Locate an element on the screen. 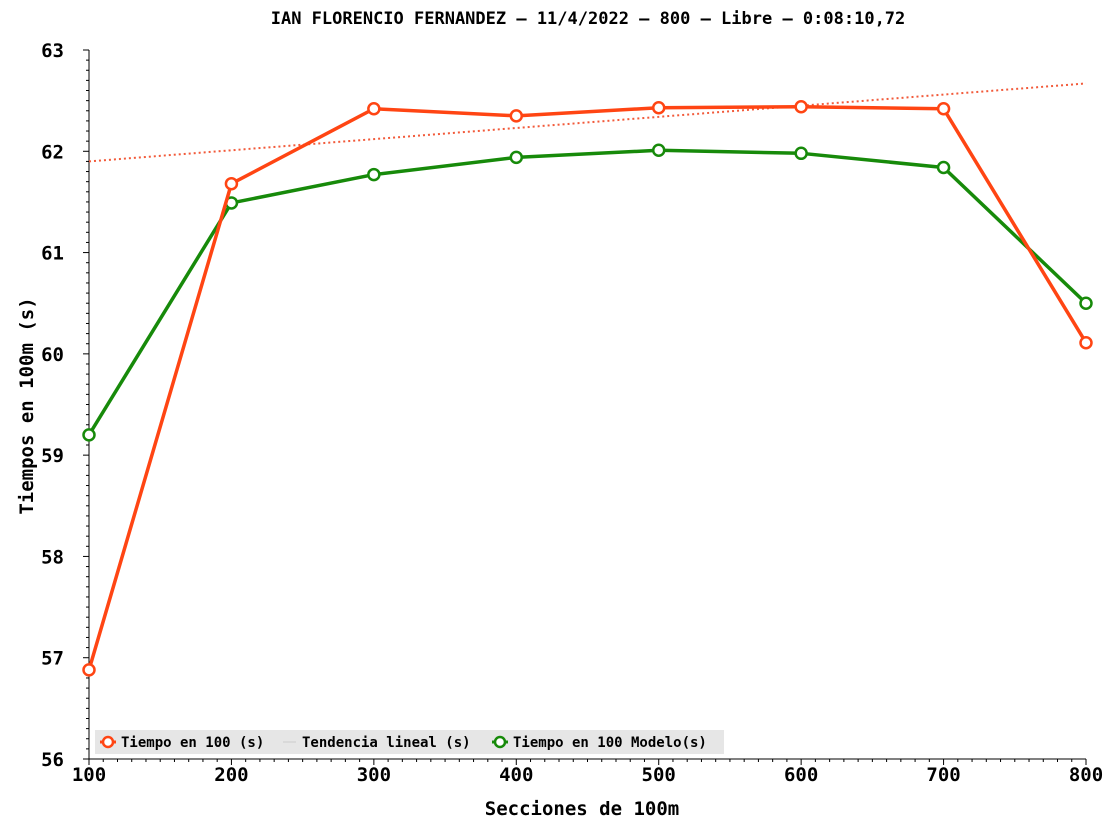  x-tick-label: 200 is located at coordinates (231, 775).